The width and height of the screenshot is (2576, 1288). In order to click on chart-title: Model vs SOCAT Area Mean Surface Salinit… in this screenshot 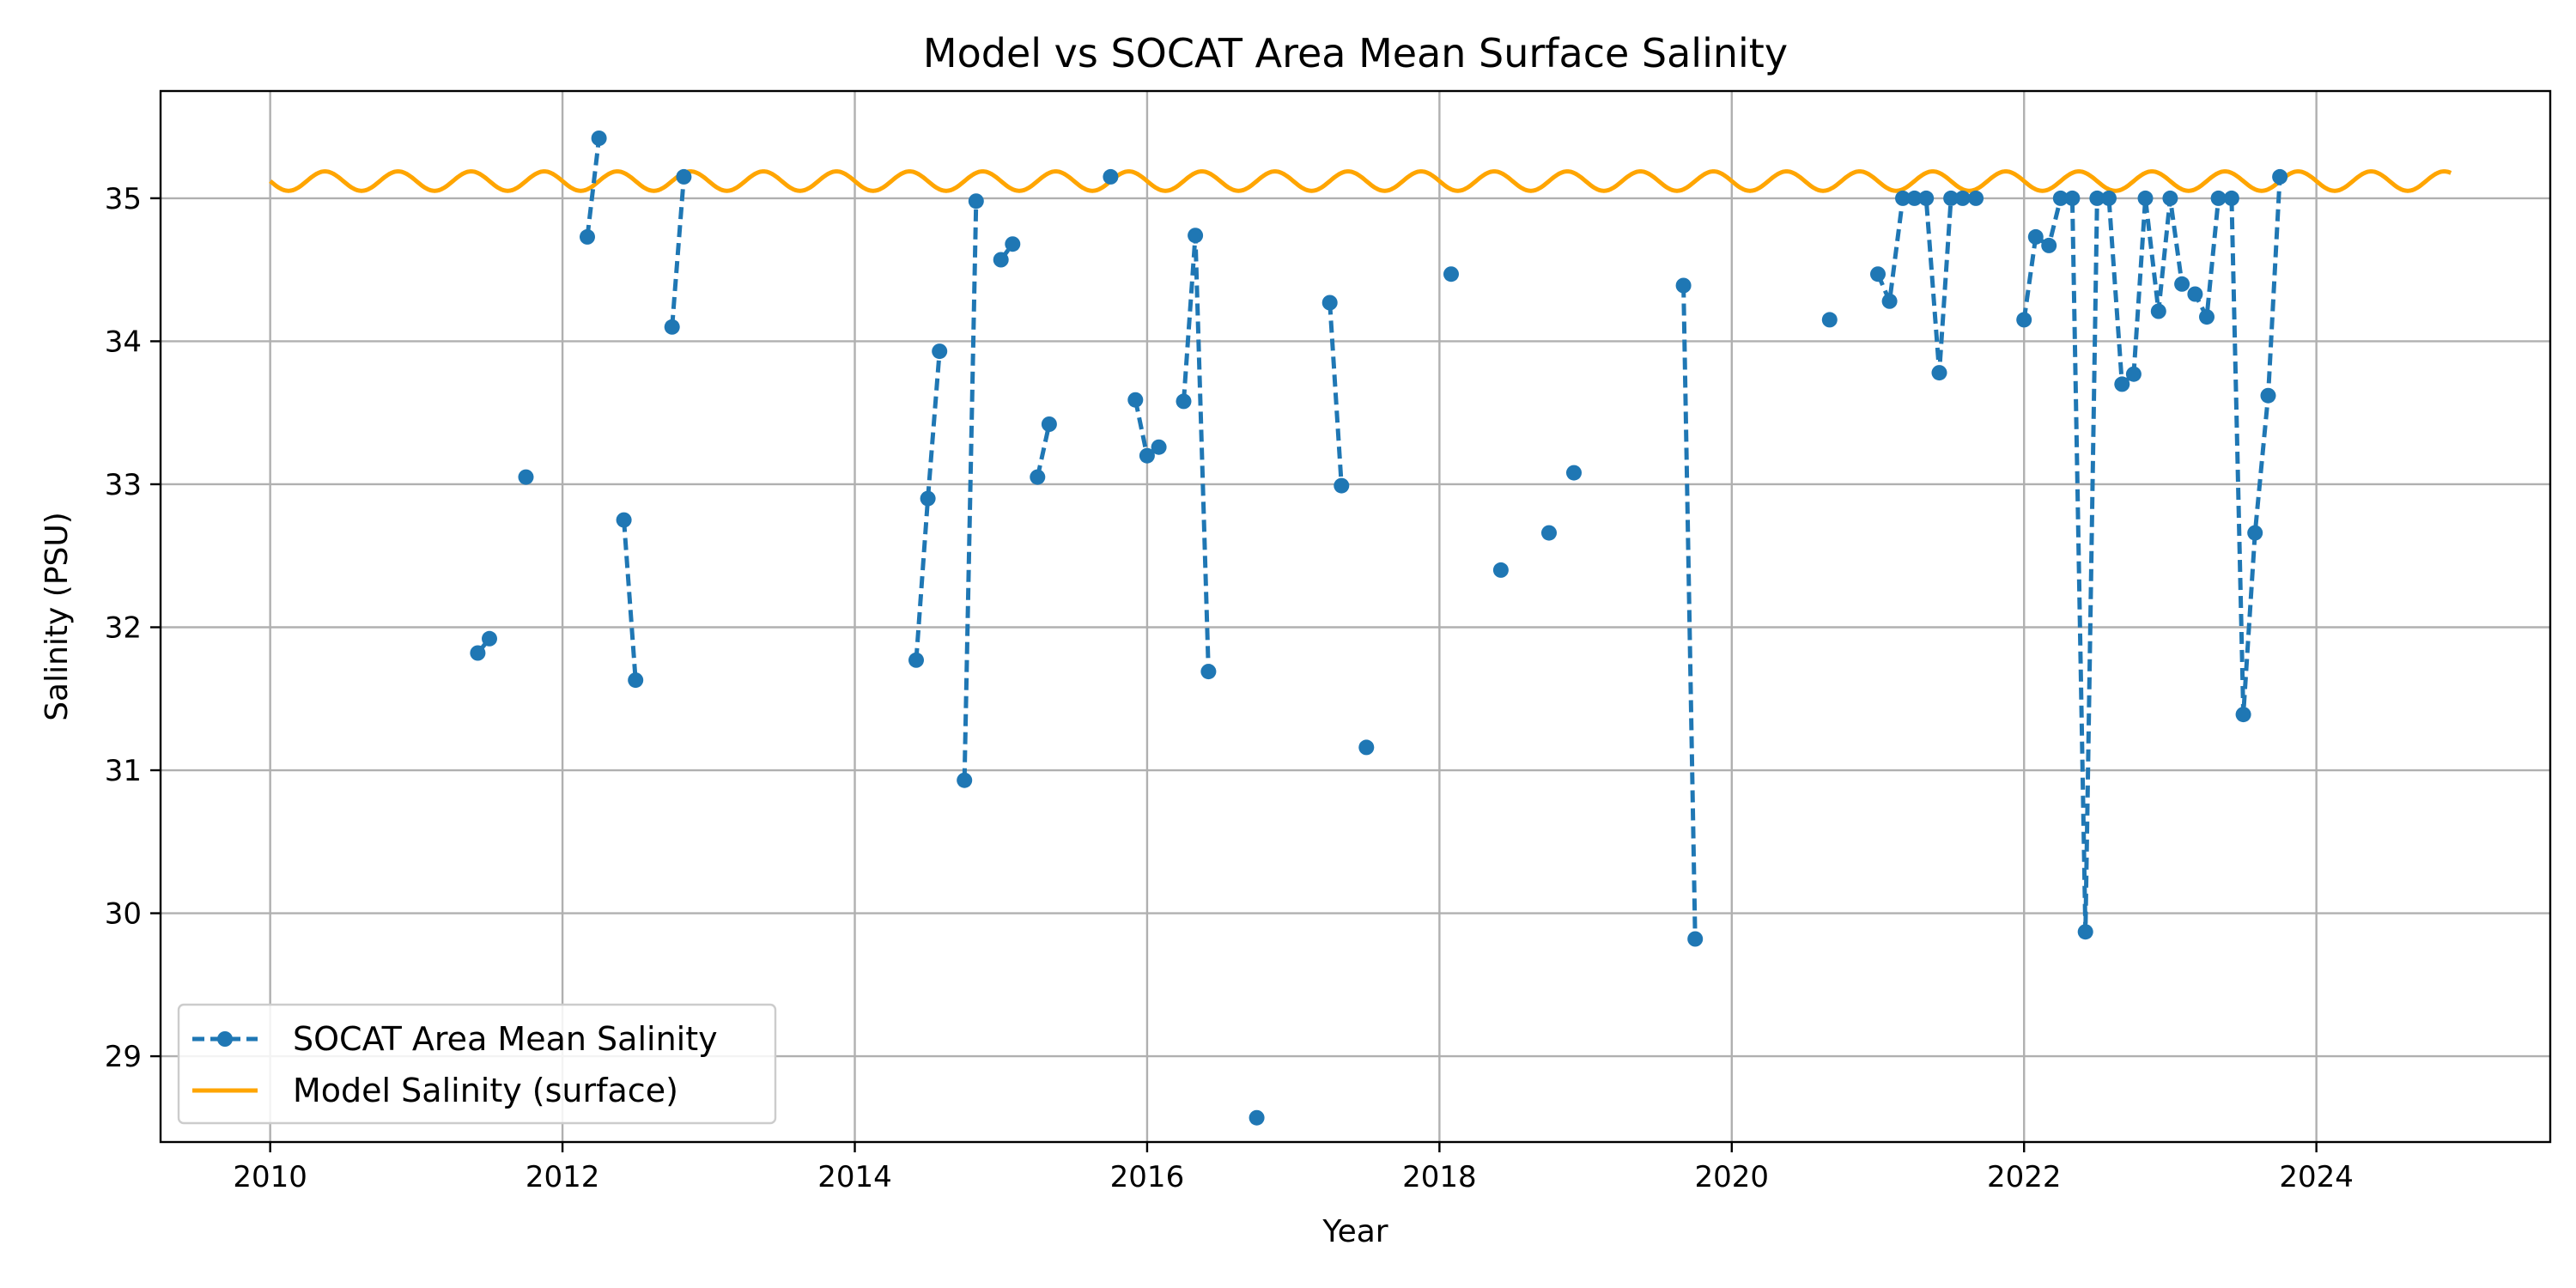, I will do `click(1356, 53)`.